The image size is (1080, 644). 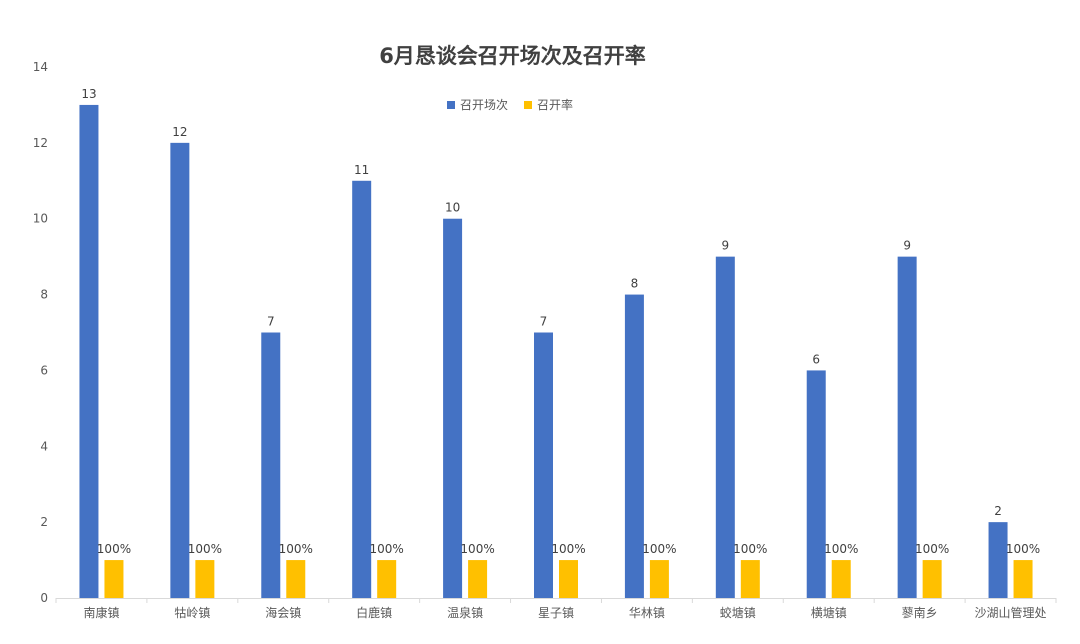 I want to click on data-label-series-1: 10, so click(x=452, y=208).